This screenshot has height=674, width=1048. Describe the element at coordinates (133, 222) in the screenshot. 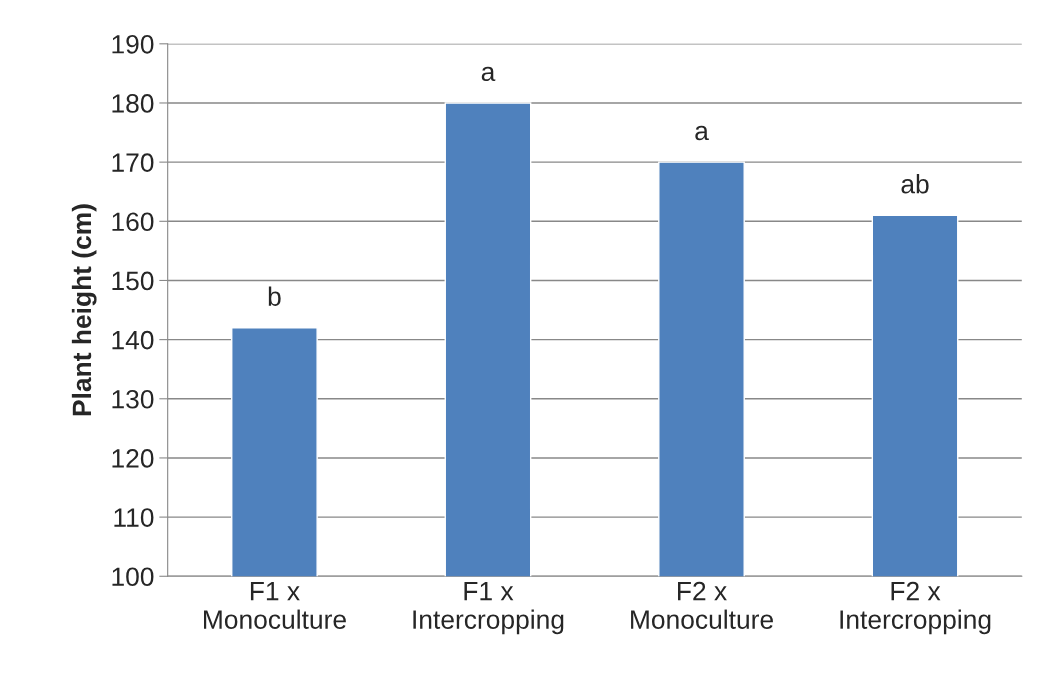

I see `y-tick-label: 160` at that location.